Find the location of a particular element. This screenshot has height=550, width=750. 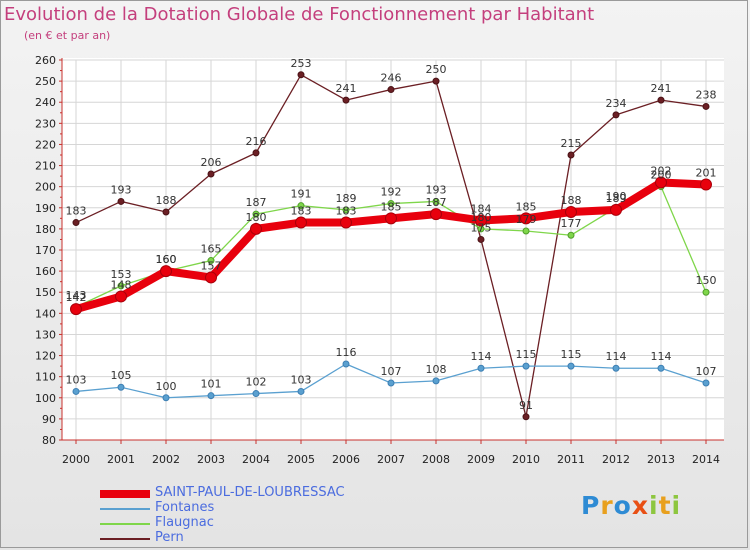

legend-label: Flaugnac is located at coordinates (184, 522).